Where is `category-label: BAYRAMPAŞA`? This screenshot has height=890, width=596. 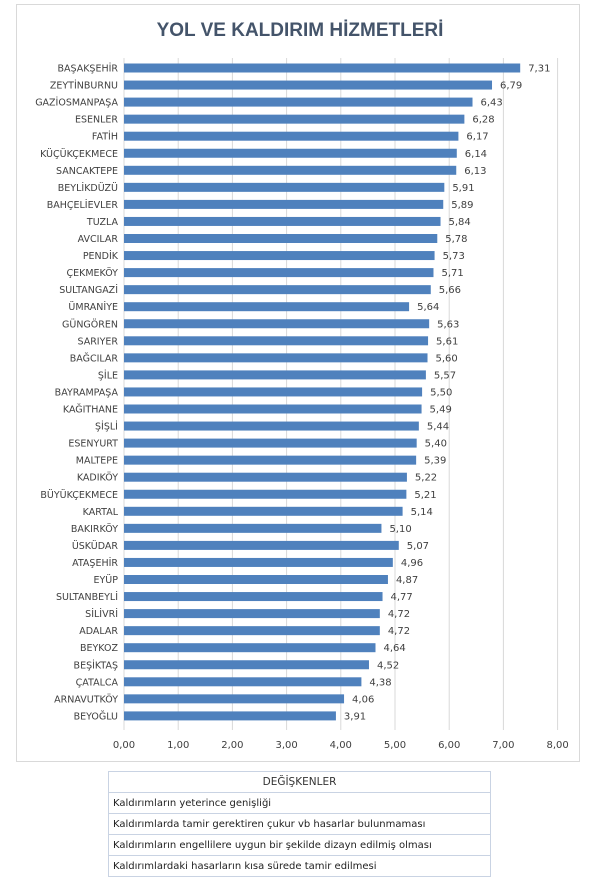
category-label: BAYRAMPAŞA is located at coordinates (87, 392).